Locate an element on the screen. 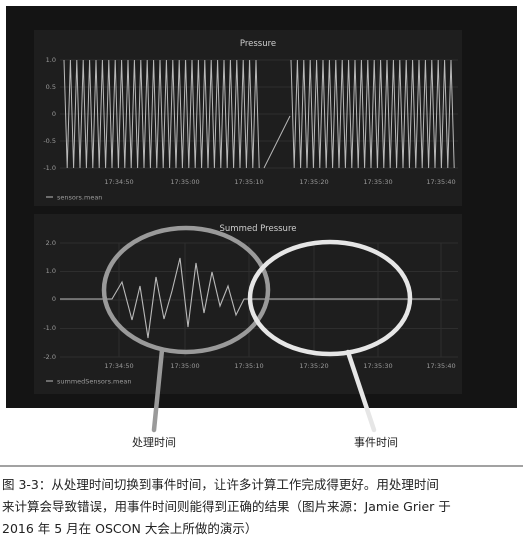 The width and height of the screenshot is (523, 542). summed-pressure-signal is located at coordinates (250, 298).